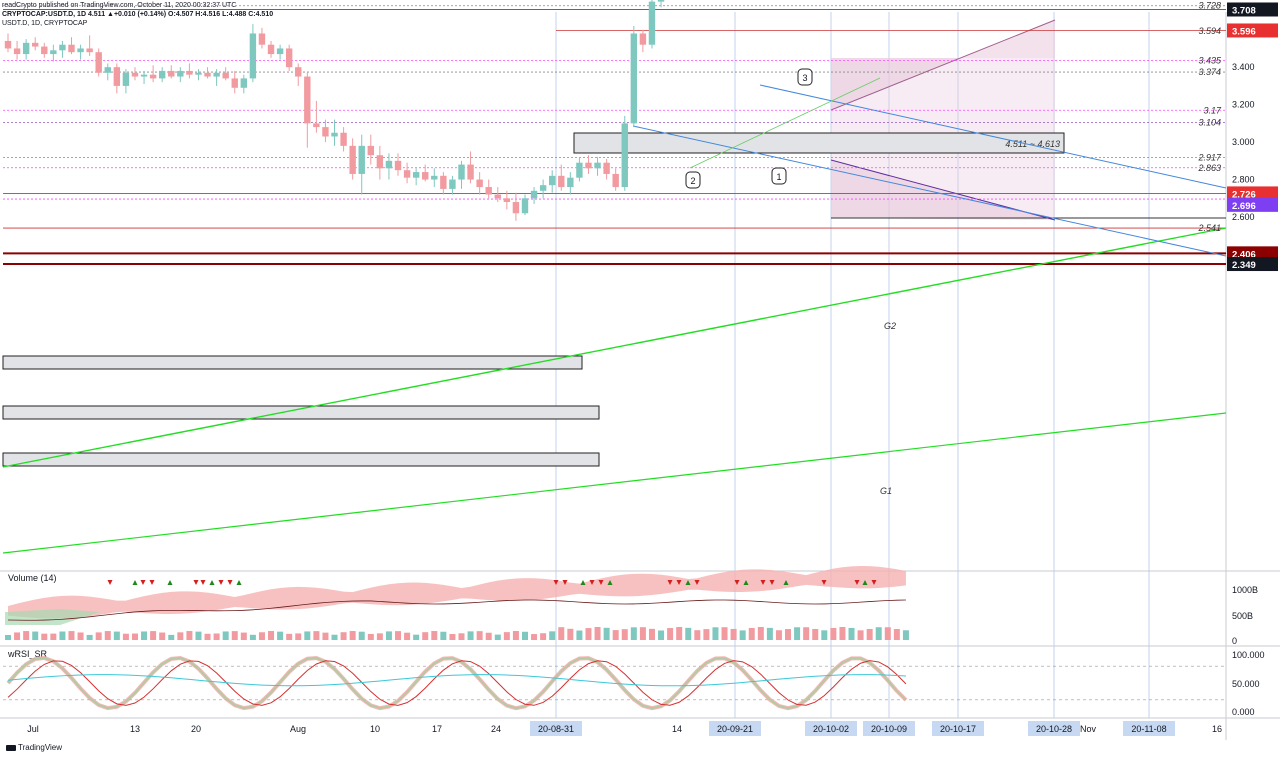  Describe the element at coordinates (1209, 228) in the screenshot. I see `level-value-label: 2.541` at that location.